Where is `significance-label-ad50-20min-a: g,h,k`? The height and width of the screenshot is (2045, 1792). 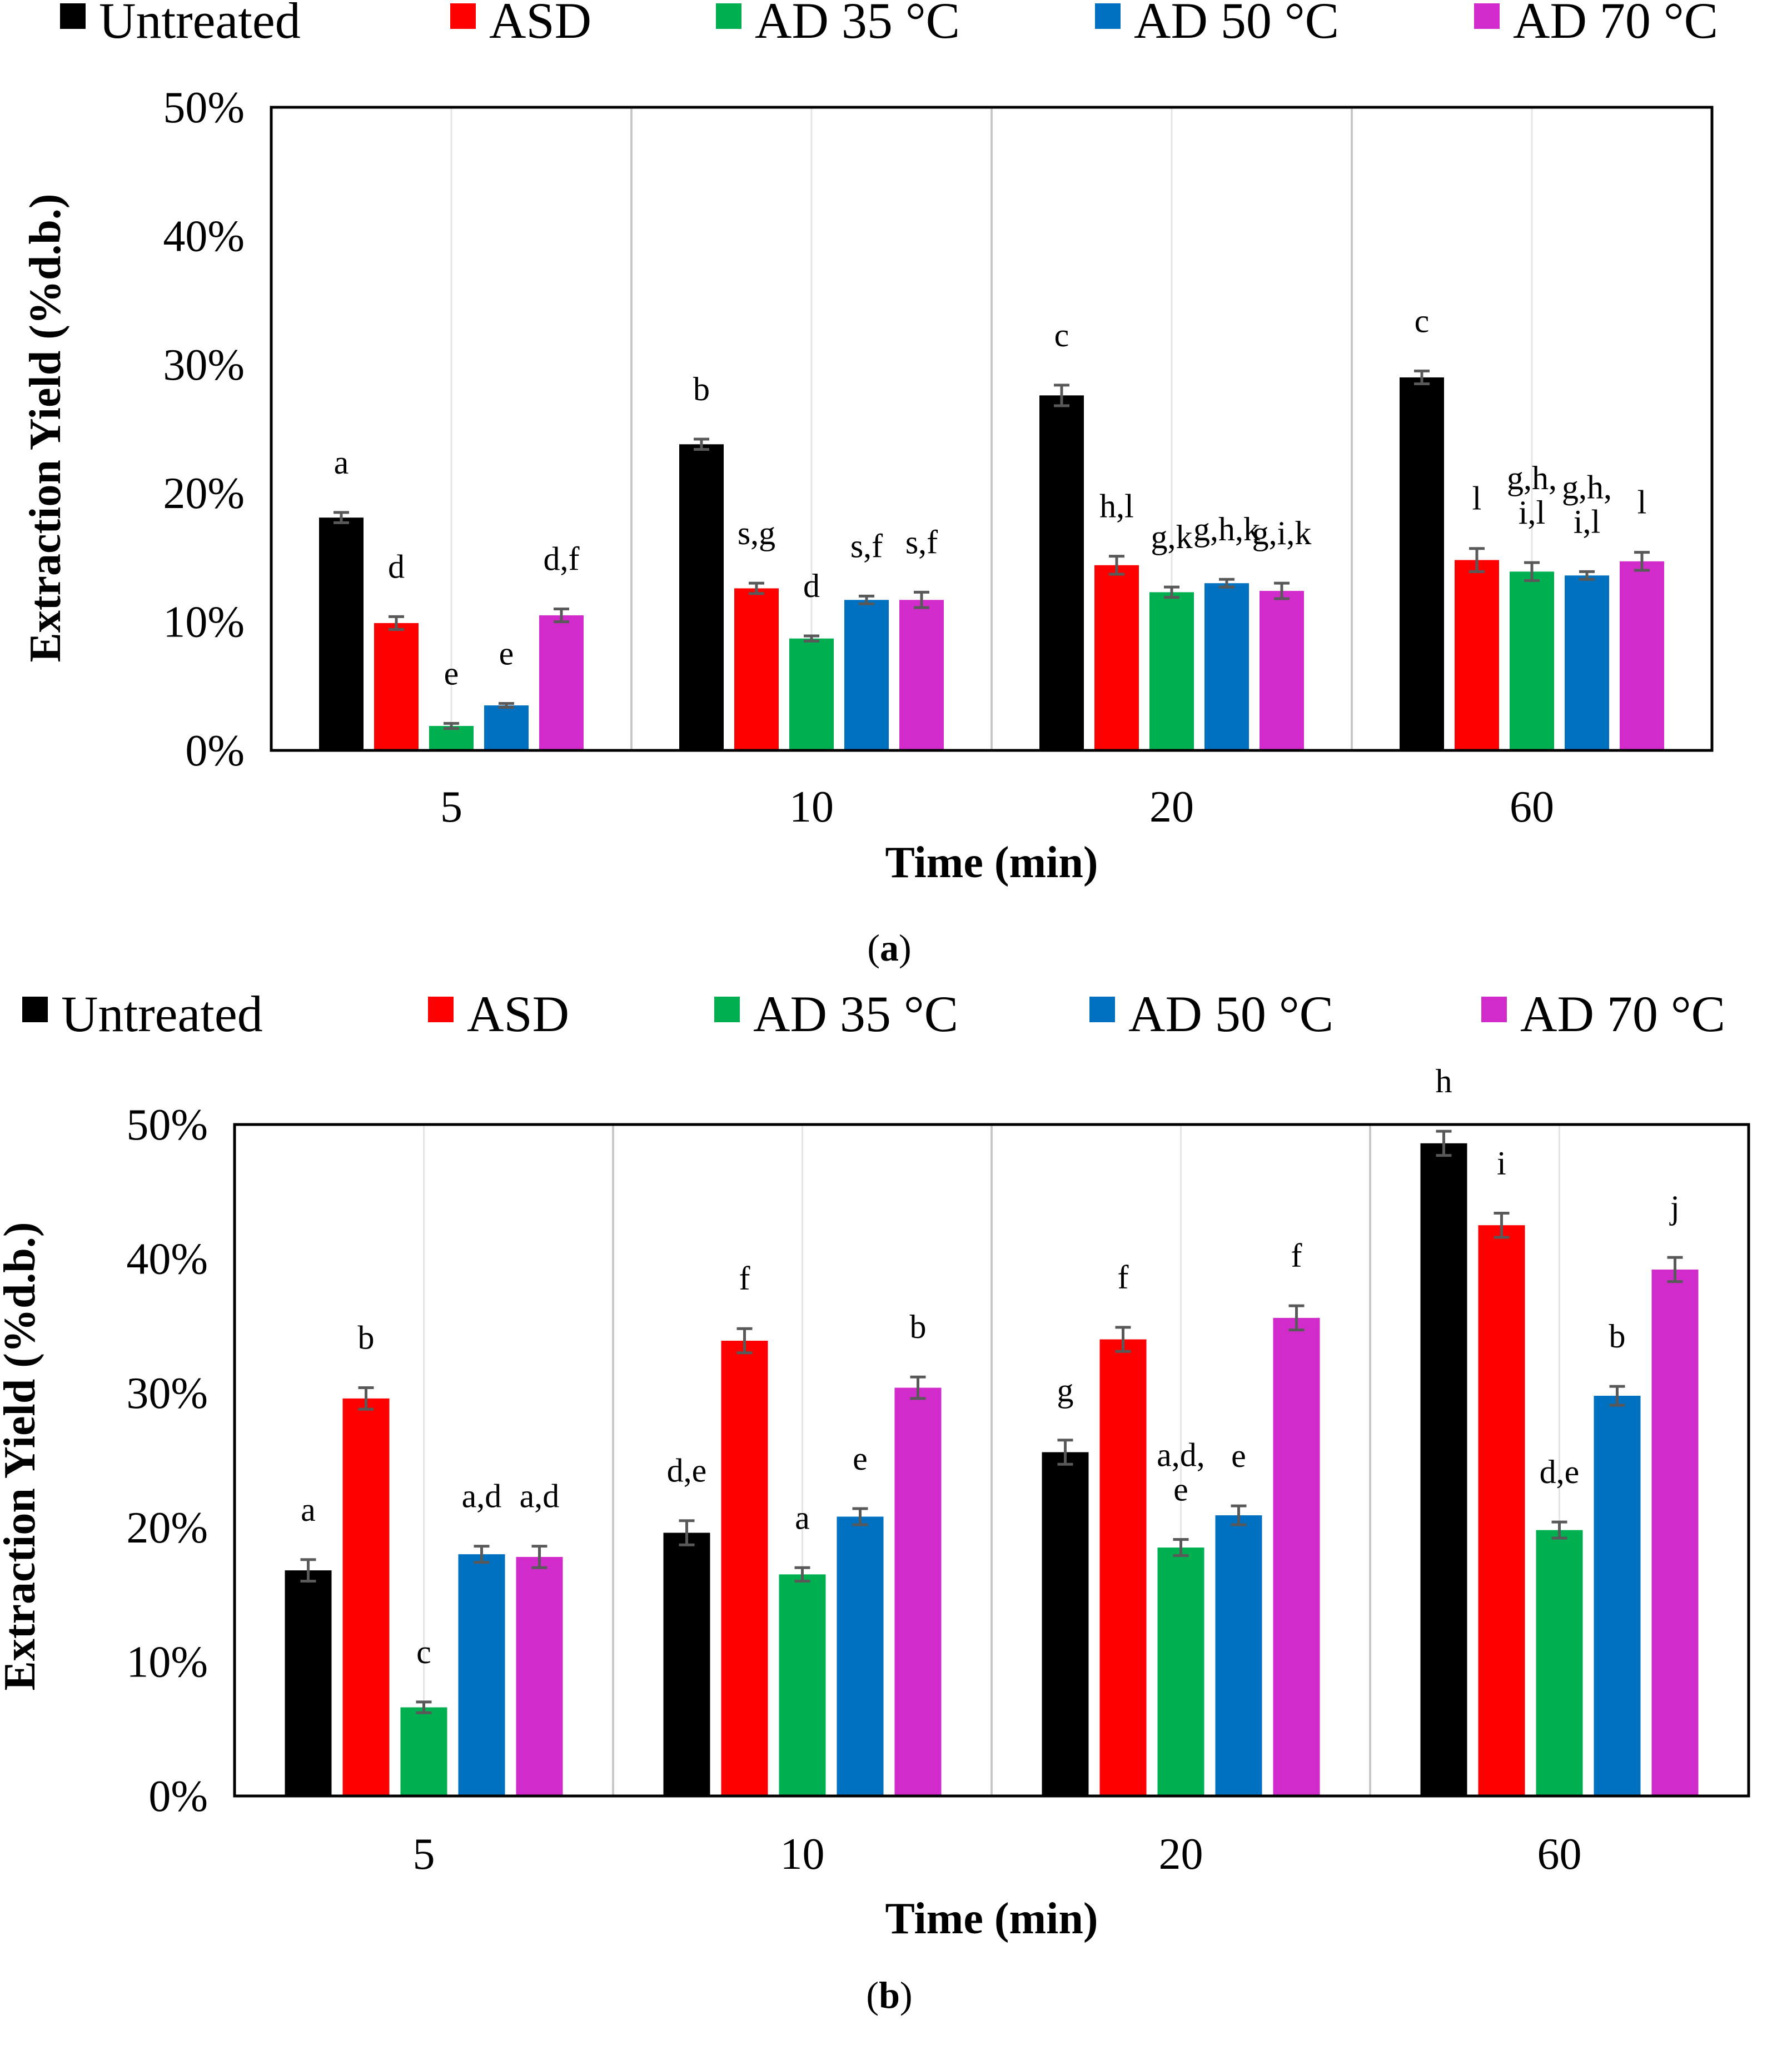 significance-label-ad50-20min-a: g,h,k is located at coordinates (1226, 530).